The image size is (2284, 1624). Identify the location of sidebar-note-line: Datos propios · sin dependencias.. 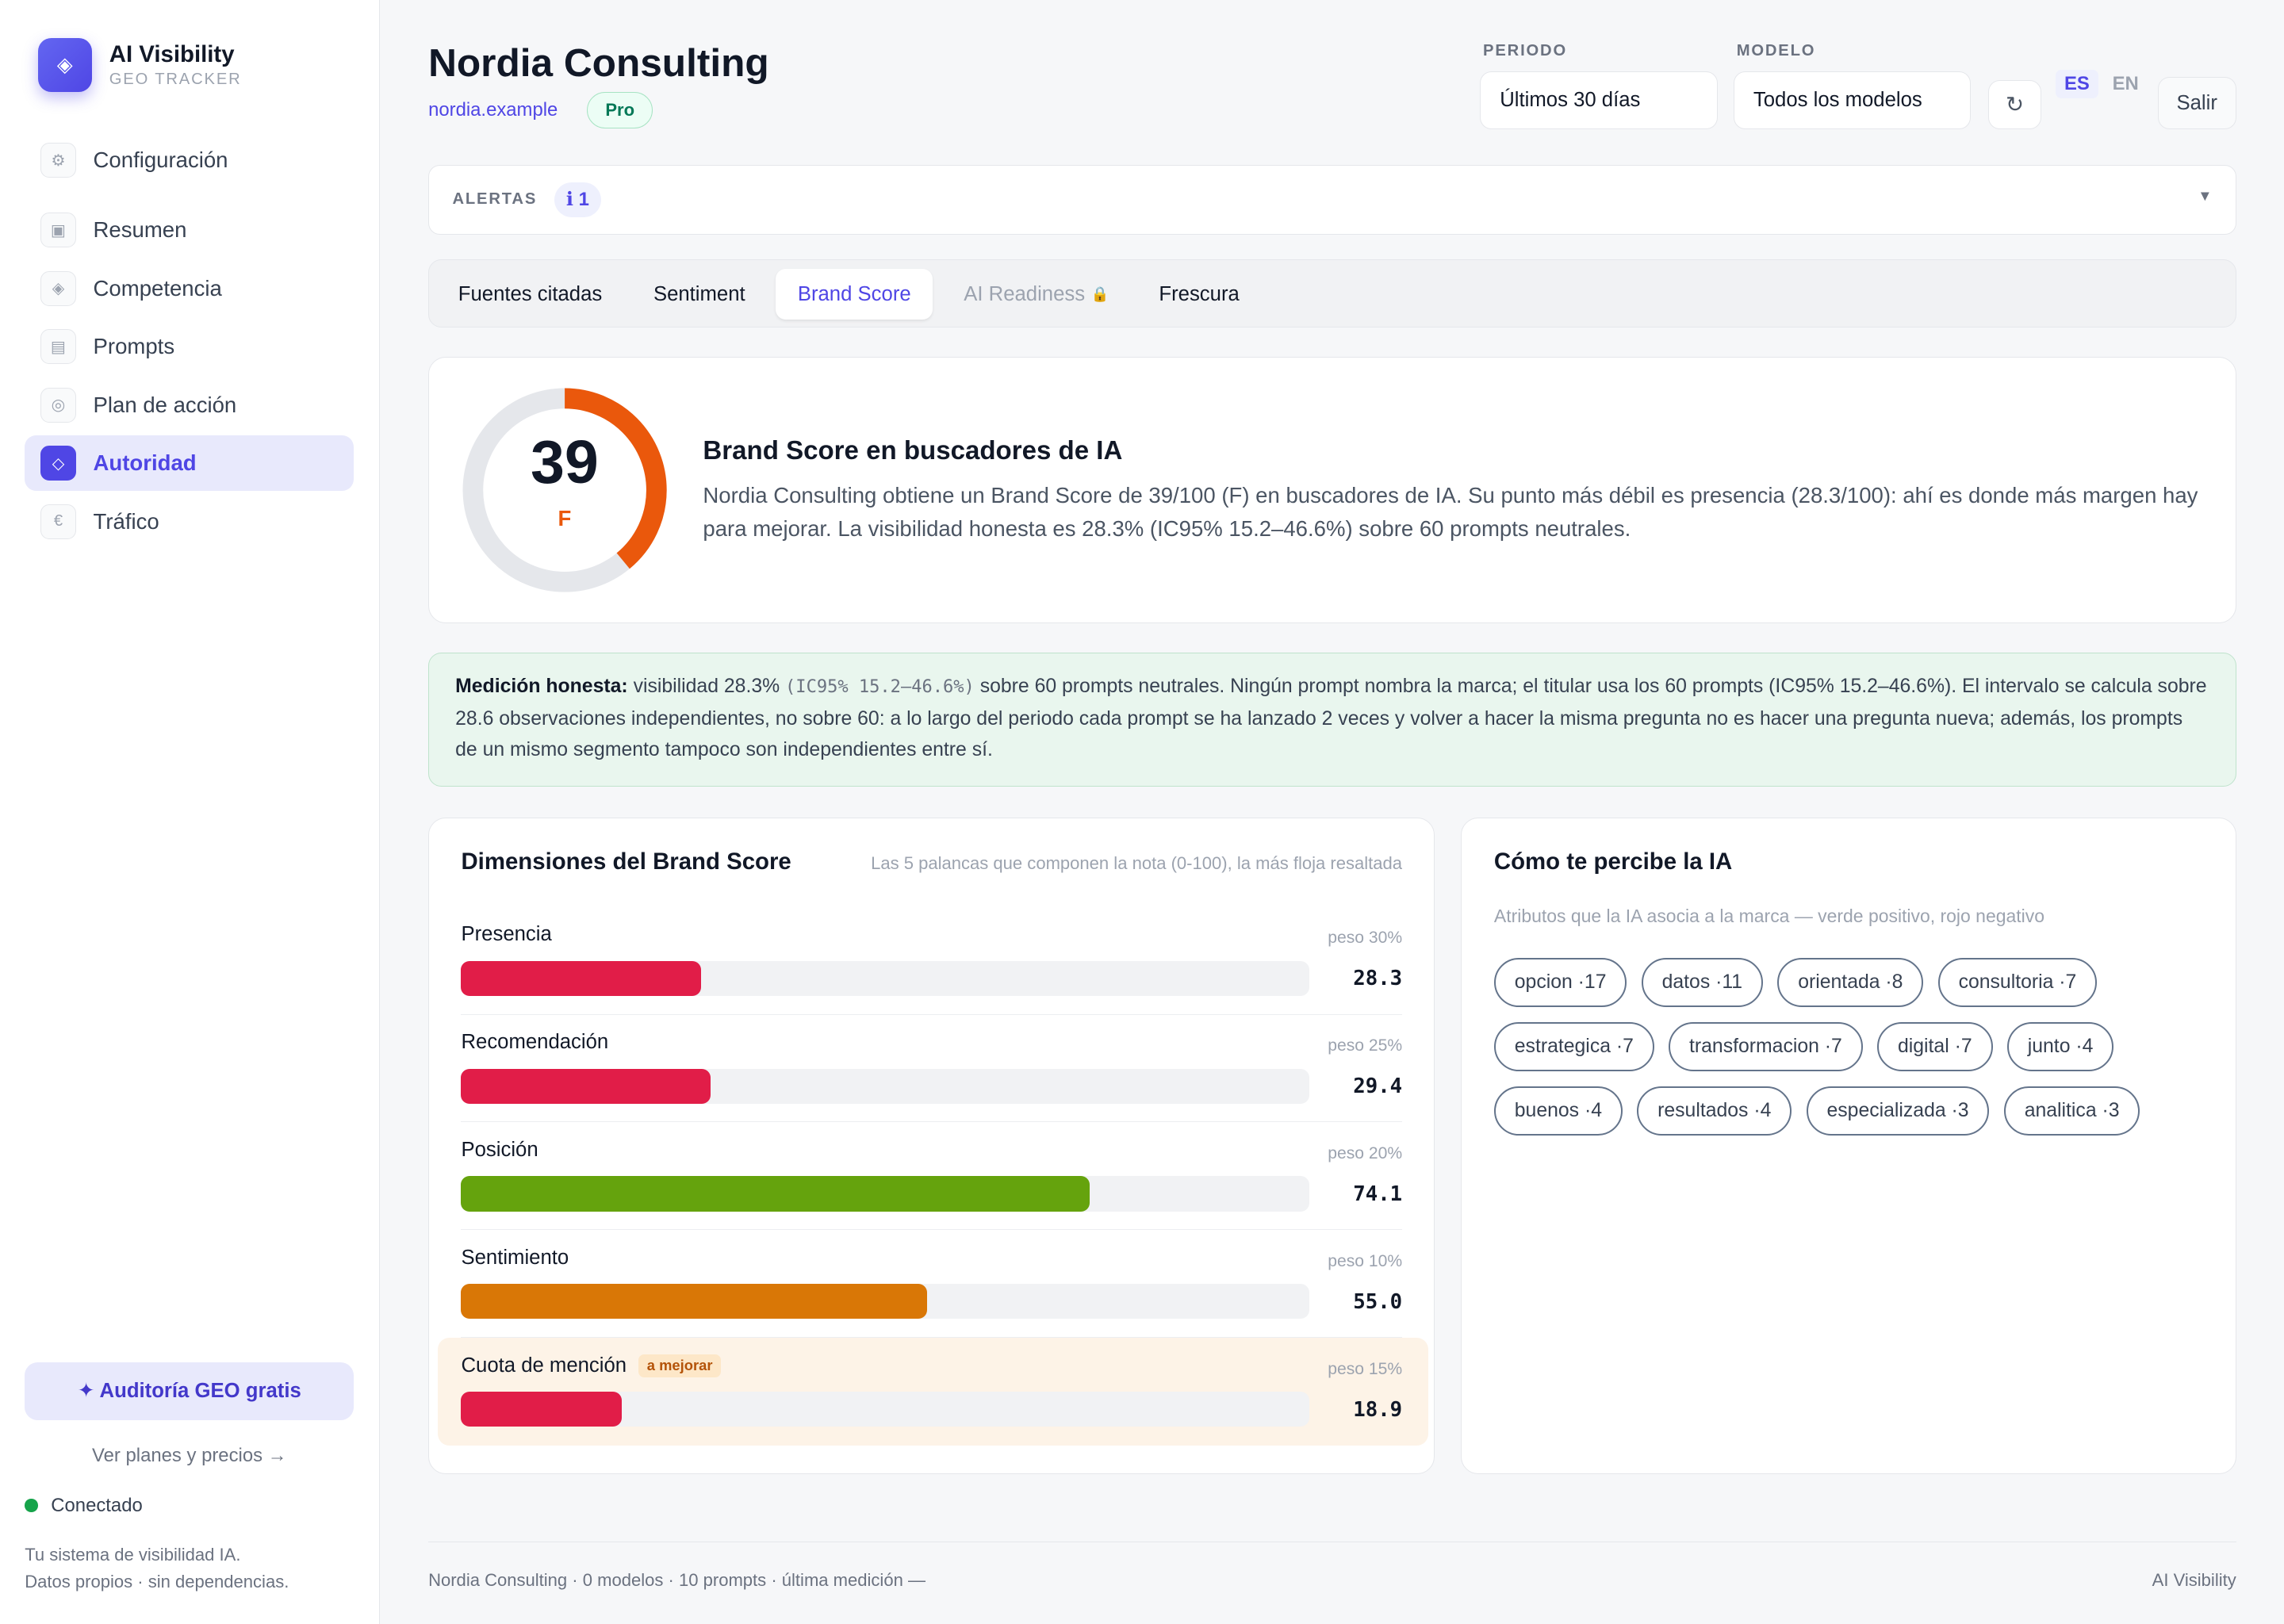
(157, 1582).